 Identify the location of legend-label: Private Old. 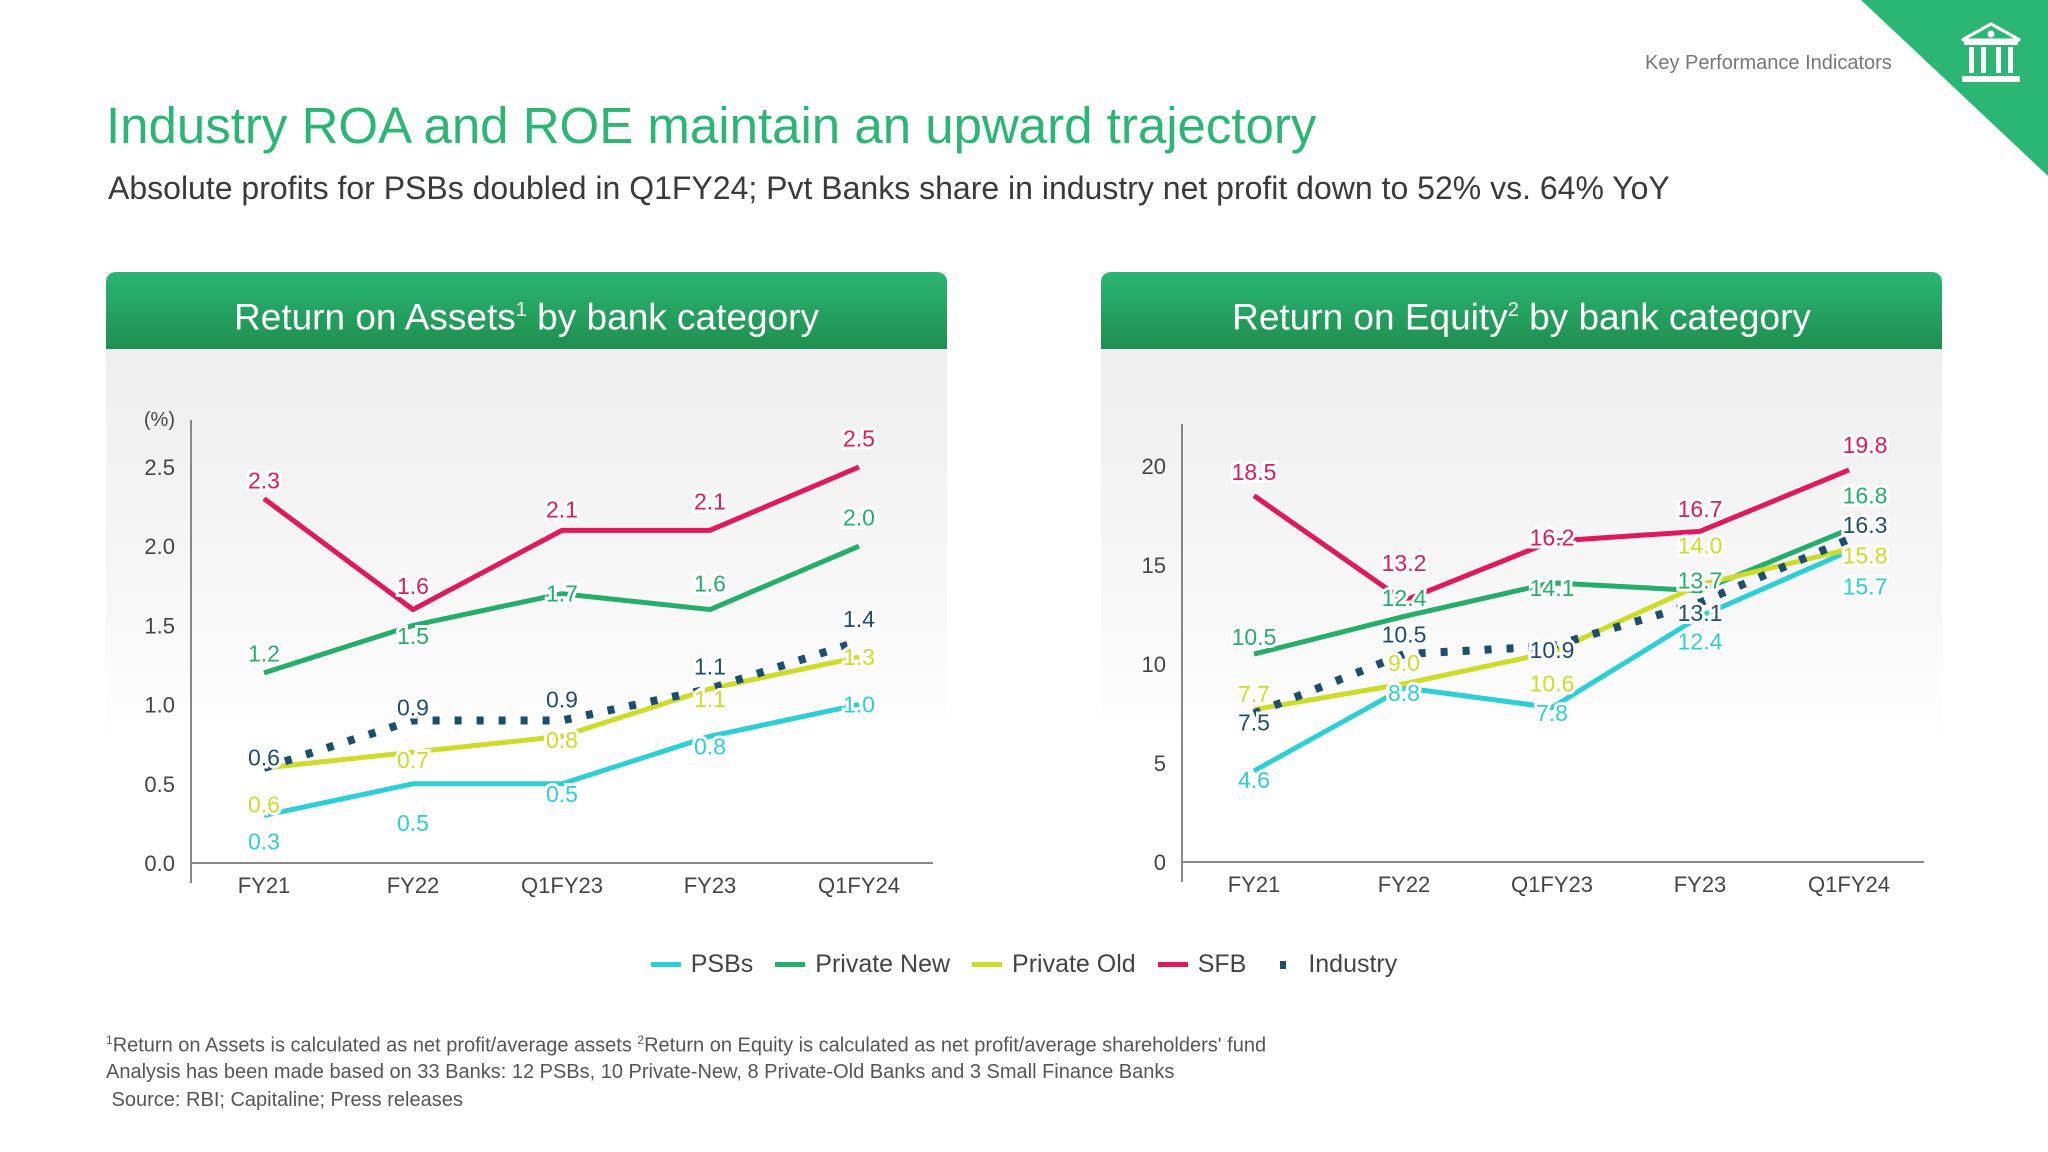
(1074, 964).